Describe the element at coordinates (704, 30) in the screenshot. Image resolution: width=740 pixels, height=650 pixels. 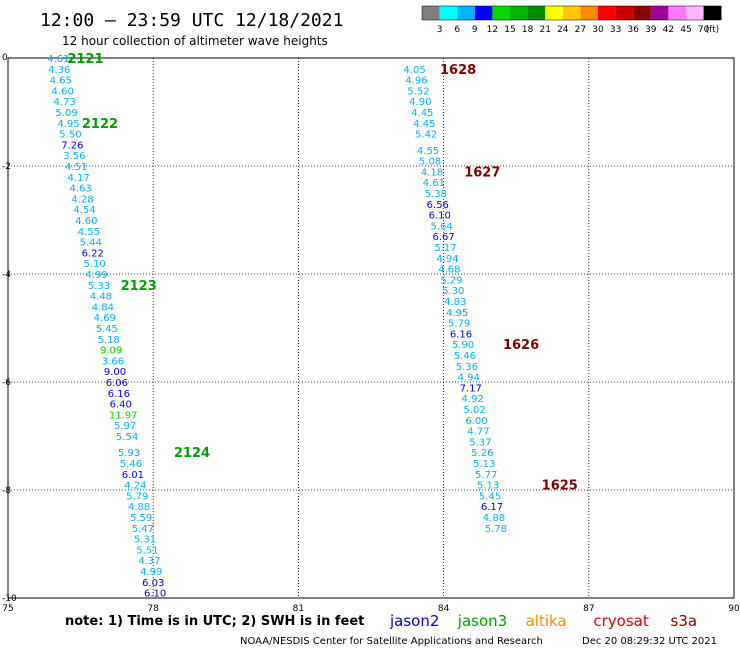
I see `legend-label: 70` at that location.